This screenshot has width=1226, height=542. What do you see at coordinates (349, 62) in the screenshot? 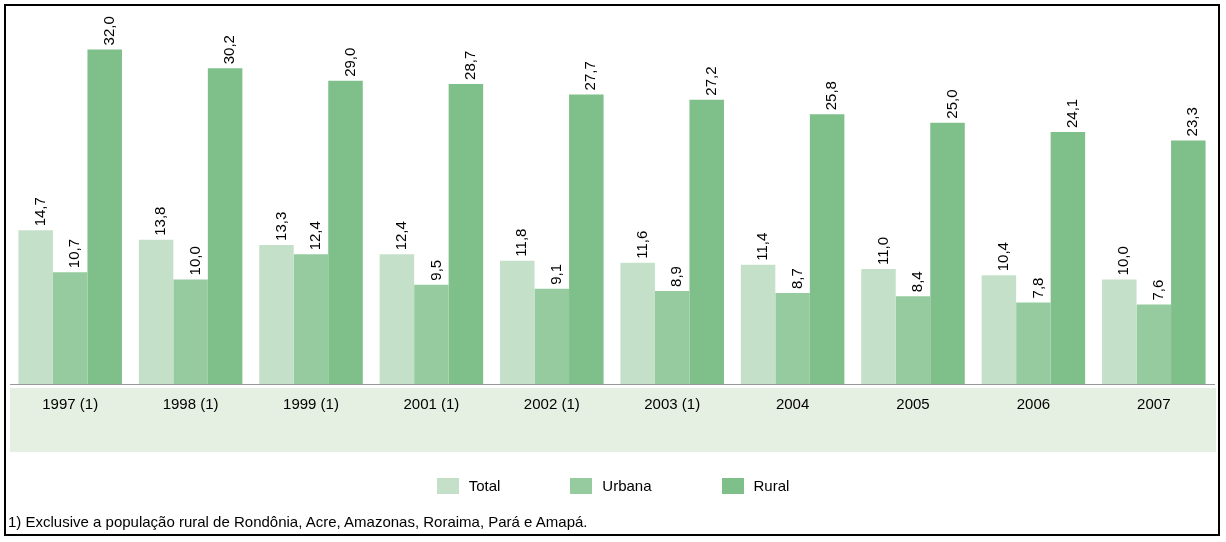
I see `data-label: 29,0` at bounding box center [349, 62].